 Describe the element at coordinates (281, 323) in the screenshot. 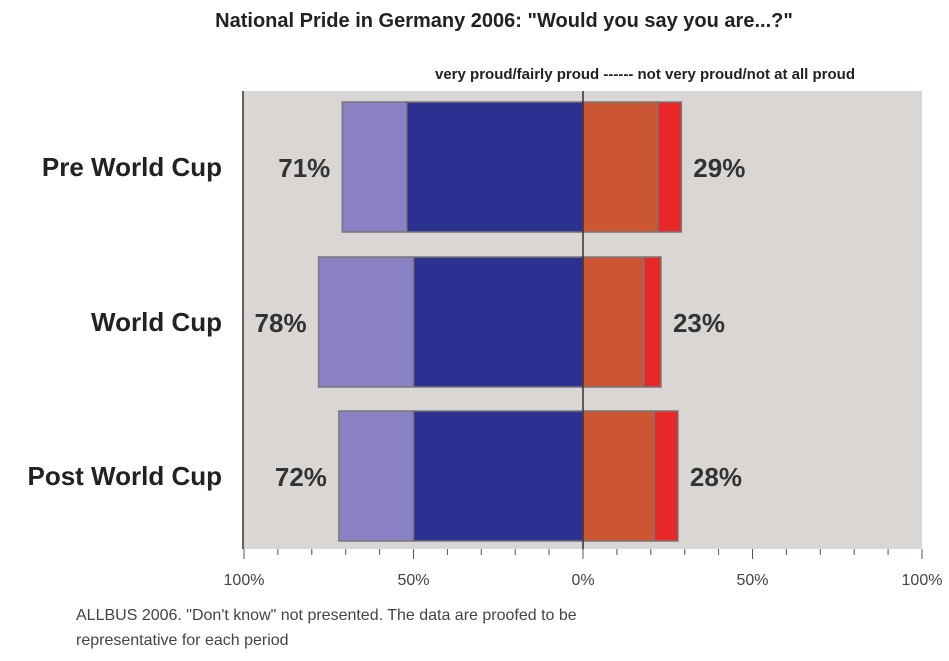

I see `left-total-label: 78%` at that location.